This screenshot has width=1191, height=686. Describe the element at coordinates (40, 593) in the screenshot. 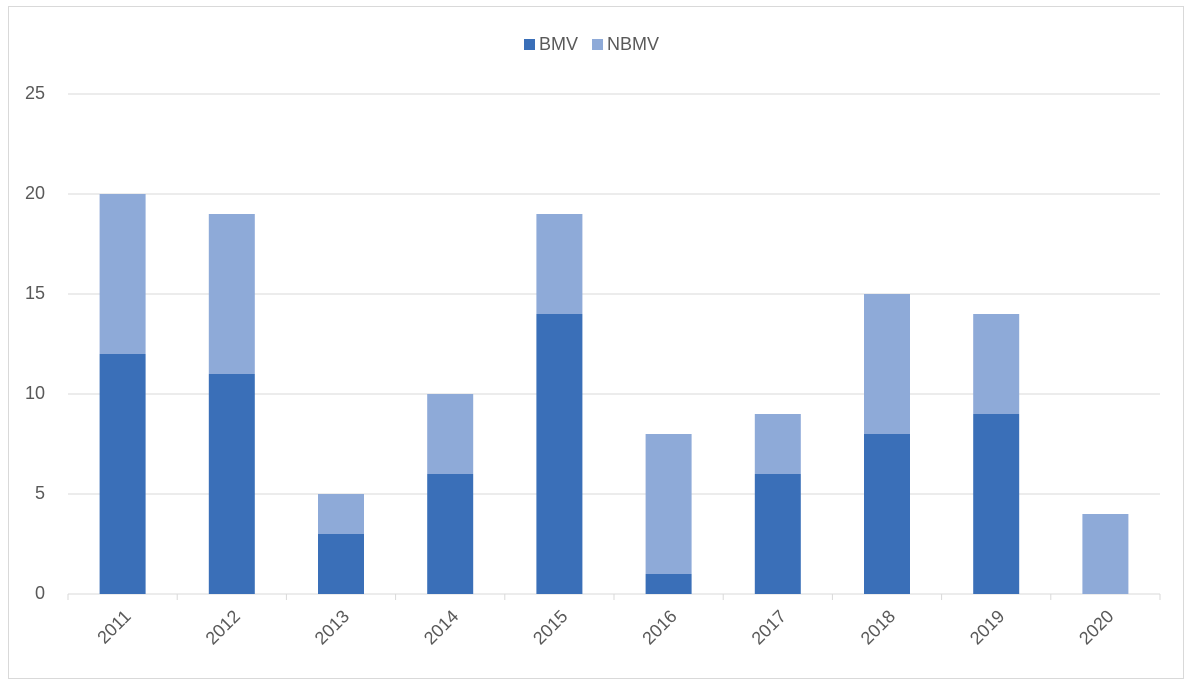

I see `y-tick-label: 0` at that location.